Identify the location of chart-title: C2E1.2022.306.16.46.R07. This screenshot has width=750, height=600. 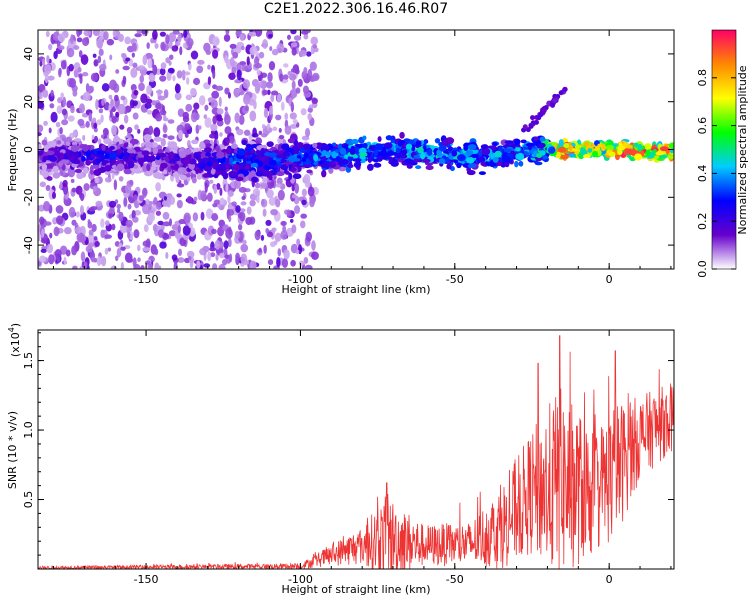
(356, 9).